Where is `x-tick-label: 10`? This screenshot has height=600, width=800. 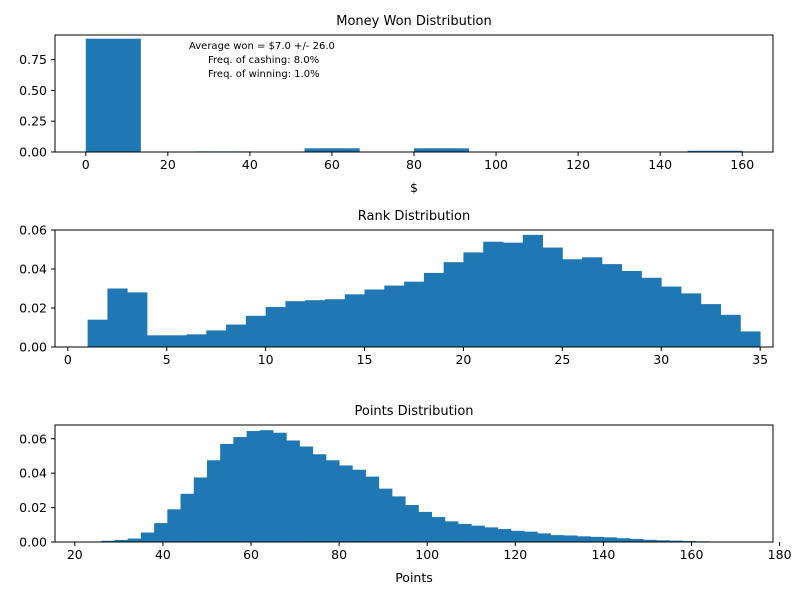 x-tick-label: 10 is located at coordinates (266, 359).